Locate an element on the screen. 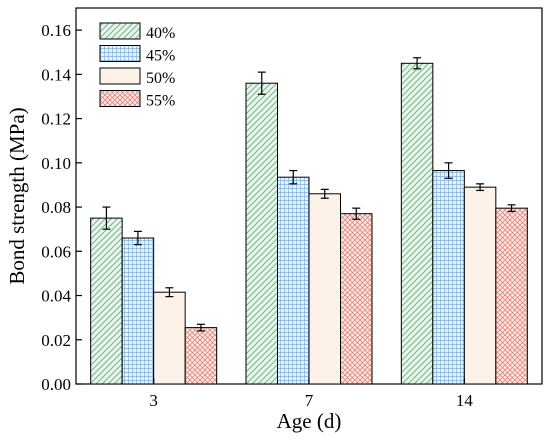  legend-label: 55% is located at coordinates (160, 101).